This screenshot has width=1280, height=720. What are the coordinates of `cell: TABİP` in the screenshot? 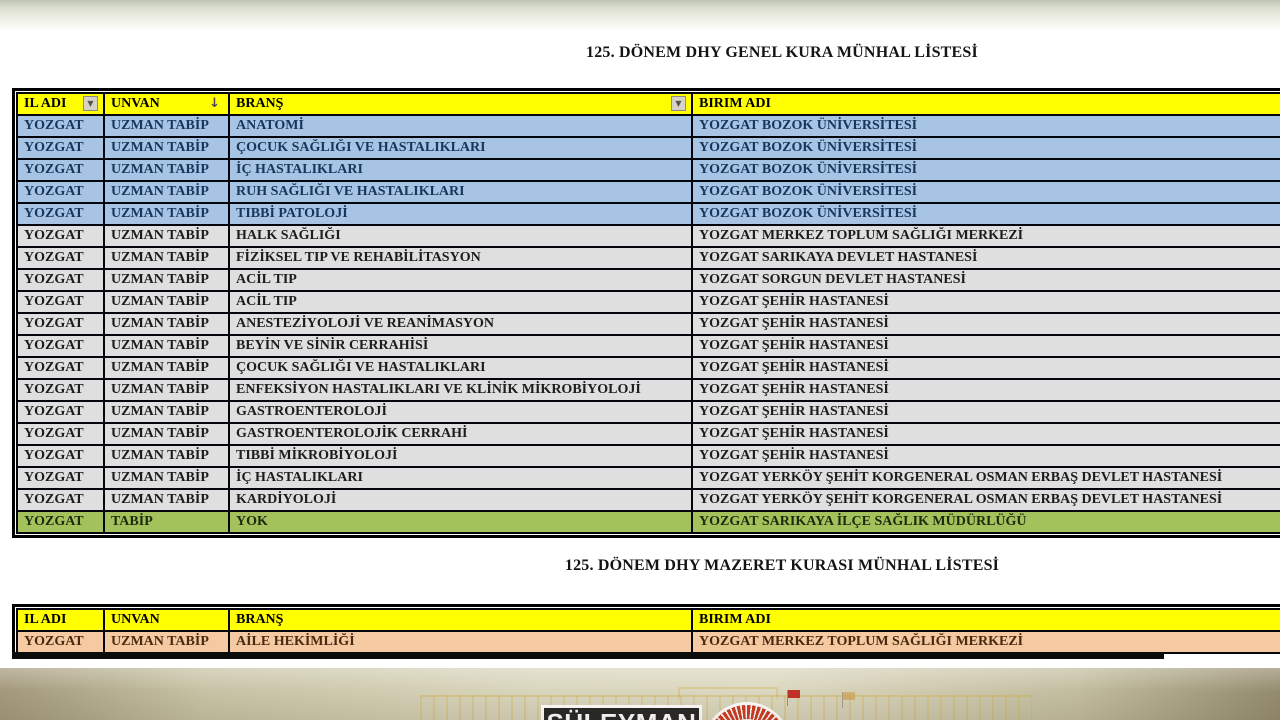 It's located at (166, 522).